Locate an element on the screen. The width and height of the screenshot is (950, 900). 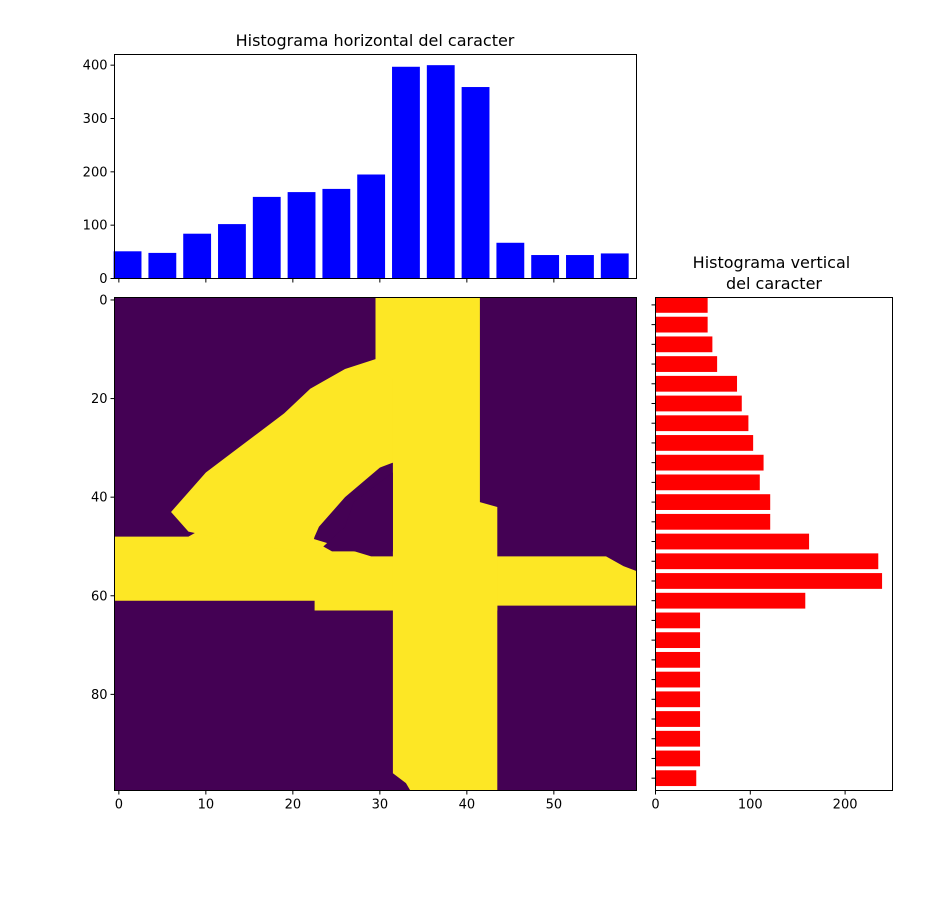
horizontal-histogram-bars is located at coordinates (371, 172).